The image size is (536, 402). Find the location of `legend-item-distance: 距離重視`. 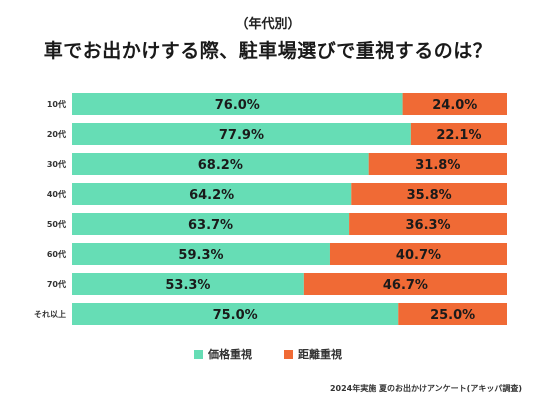

legend-item-distance: 距離重視 is located at coordinates (313, 354).